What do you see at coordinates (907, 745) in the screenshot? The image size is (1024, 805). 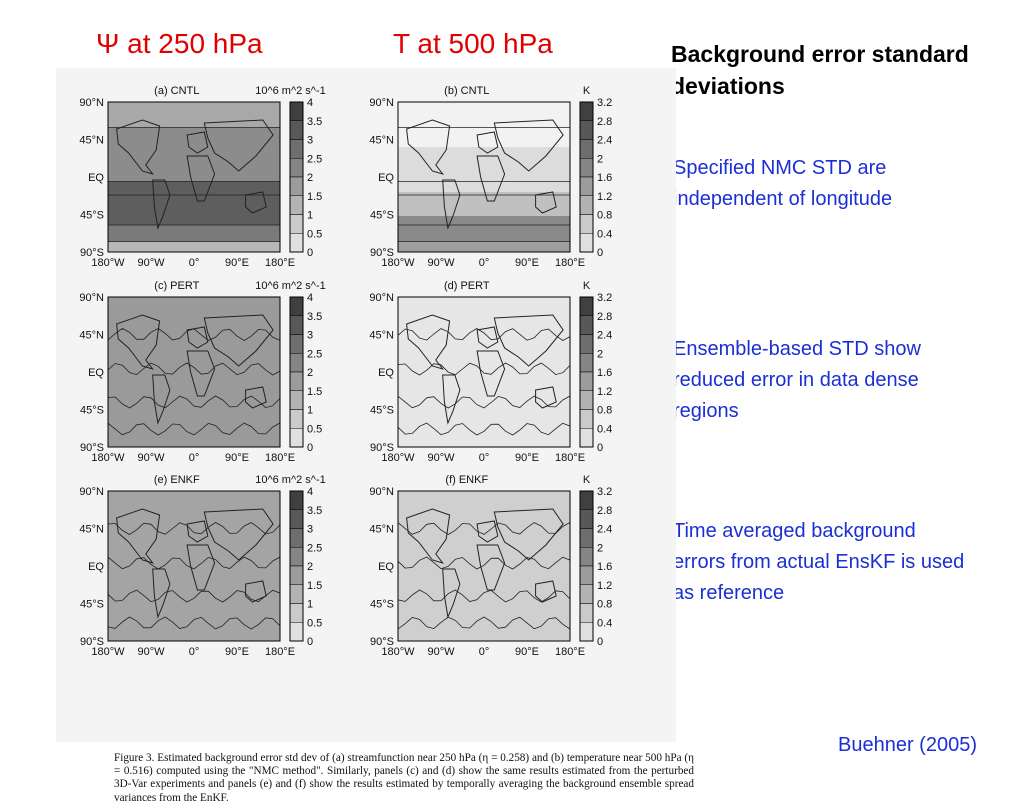 I see `citation: Buehner (2005)` at bounding box center [907, 745].